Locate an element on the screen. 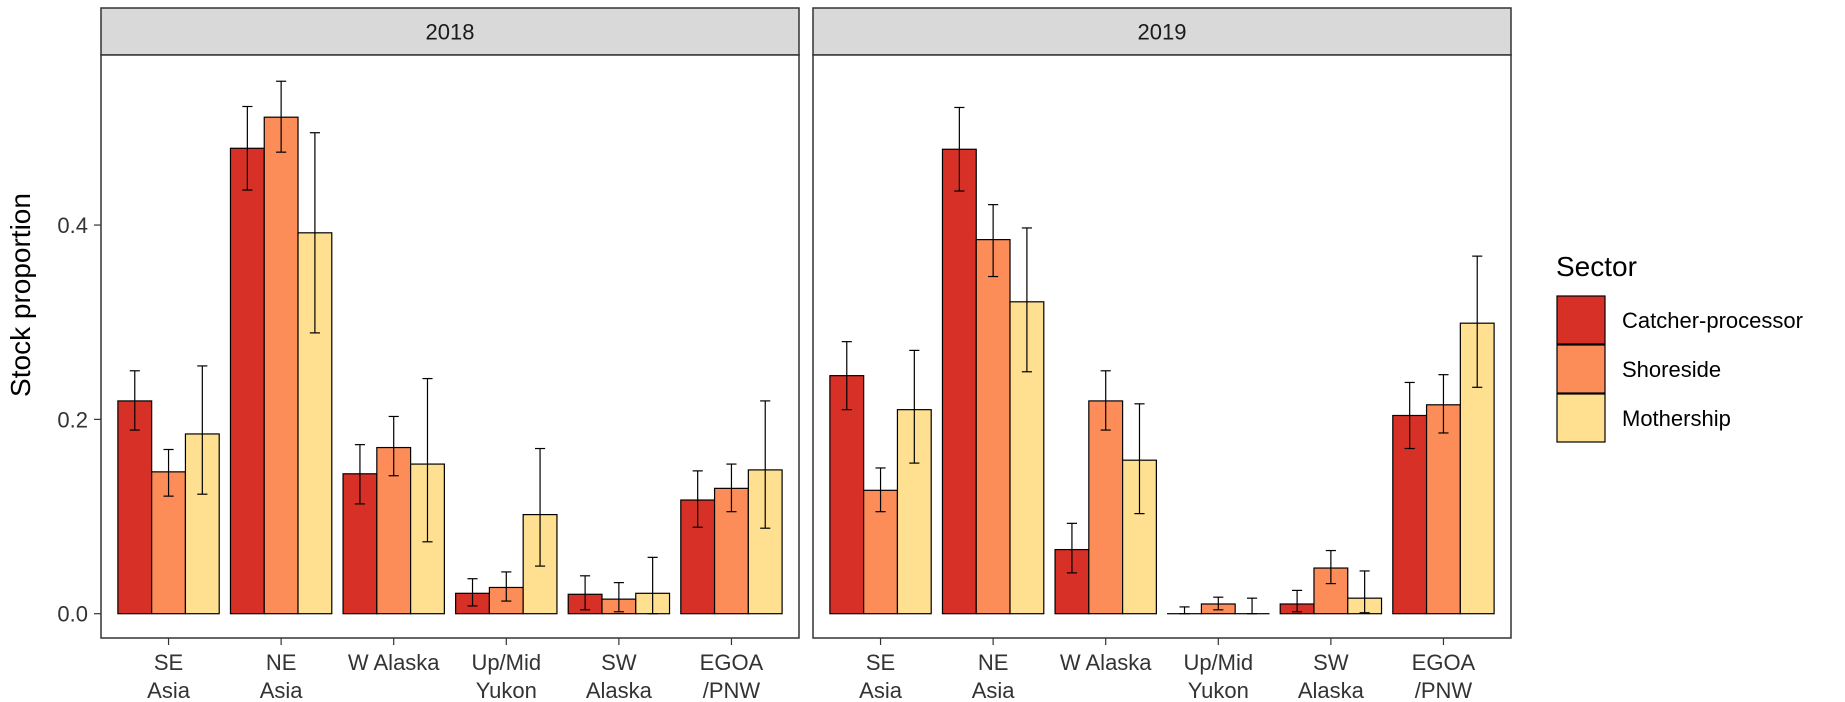 Image resolution: width=1845 pixels, height=702 pixels. y-tick-label: 0.2 is located at coordinates (72, 419).